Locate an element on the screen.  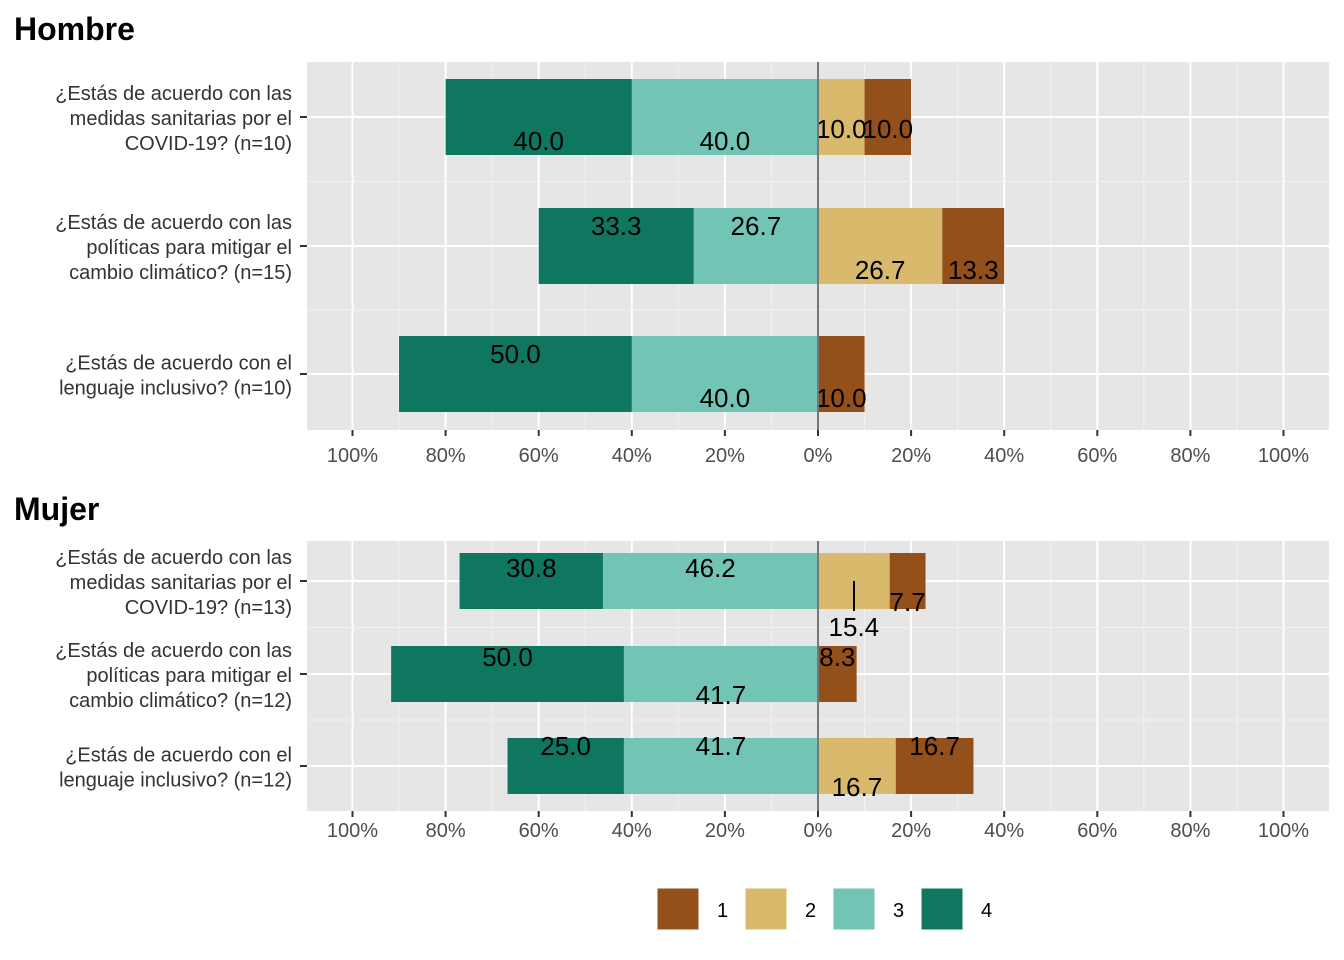
panel-title: Mujer is located at coordinates (56, 509).